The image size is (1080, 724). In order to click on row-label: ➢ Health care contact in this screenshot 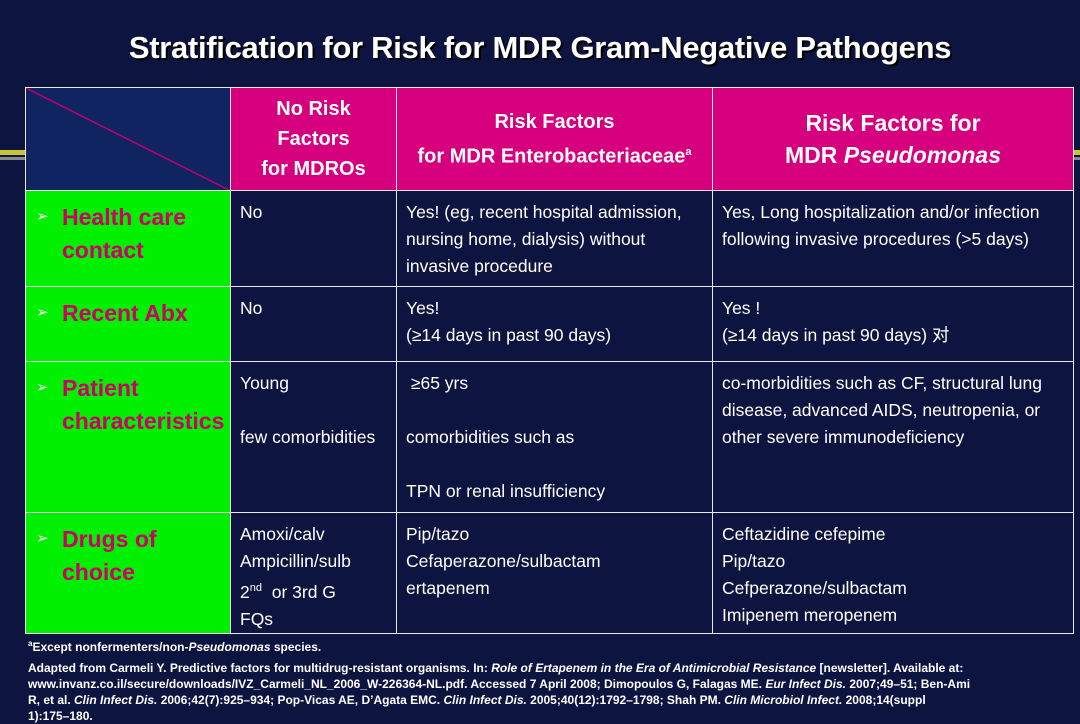, I will do `click(133, 234)`.